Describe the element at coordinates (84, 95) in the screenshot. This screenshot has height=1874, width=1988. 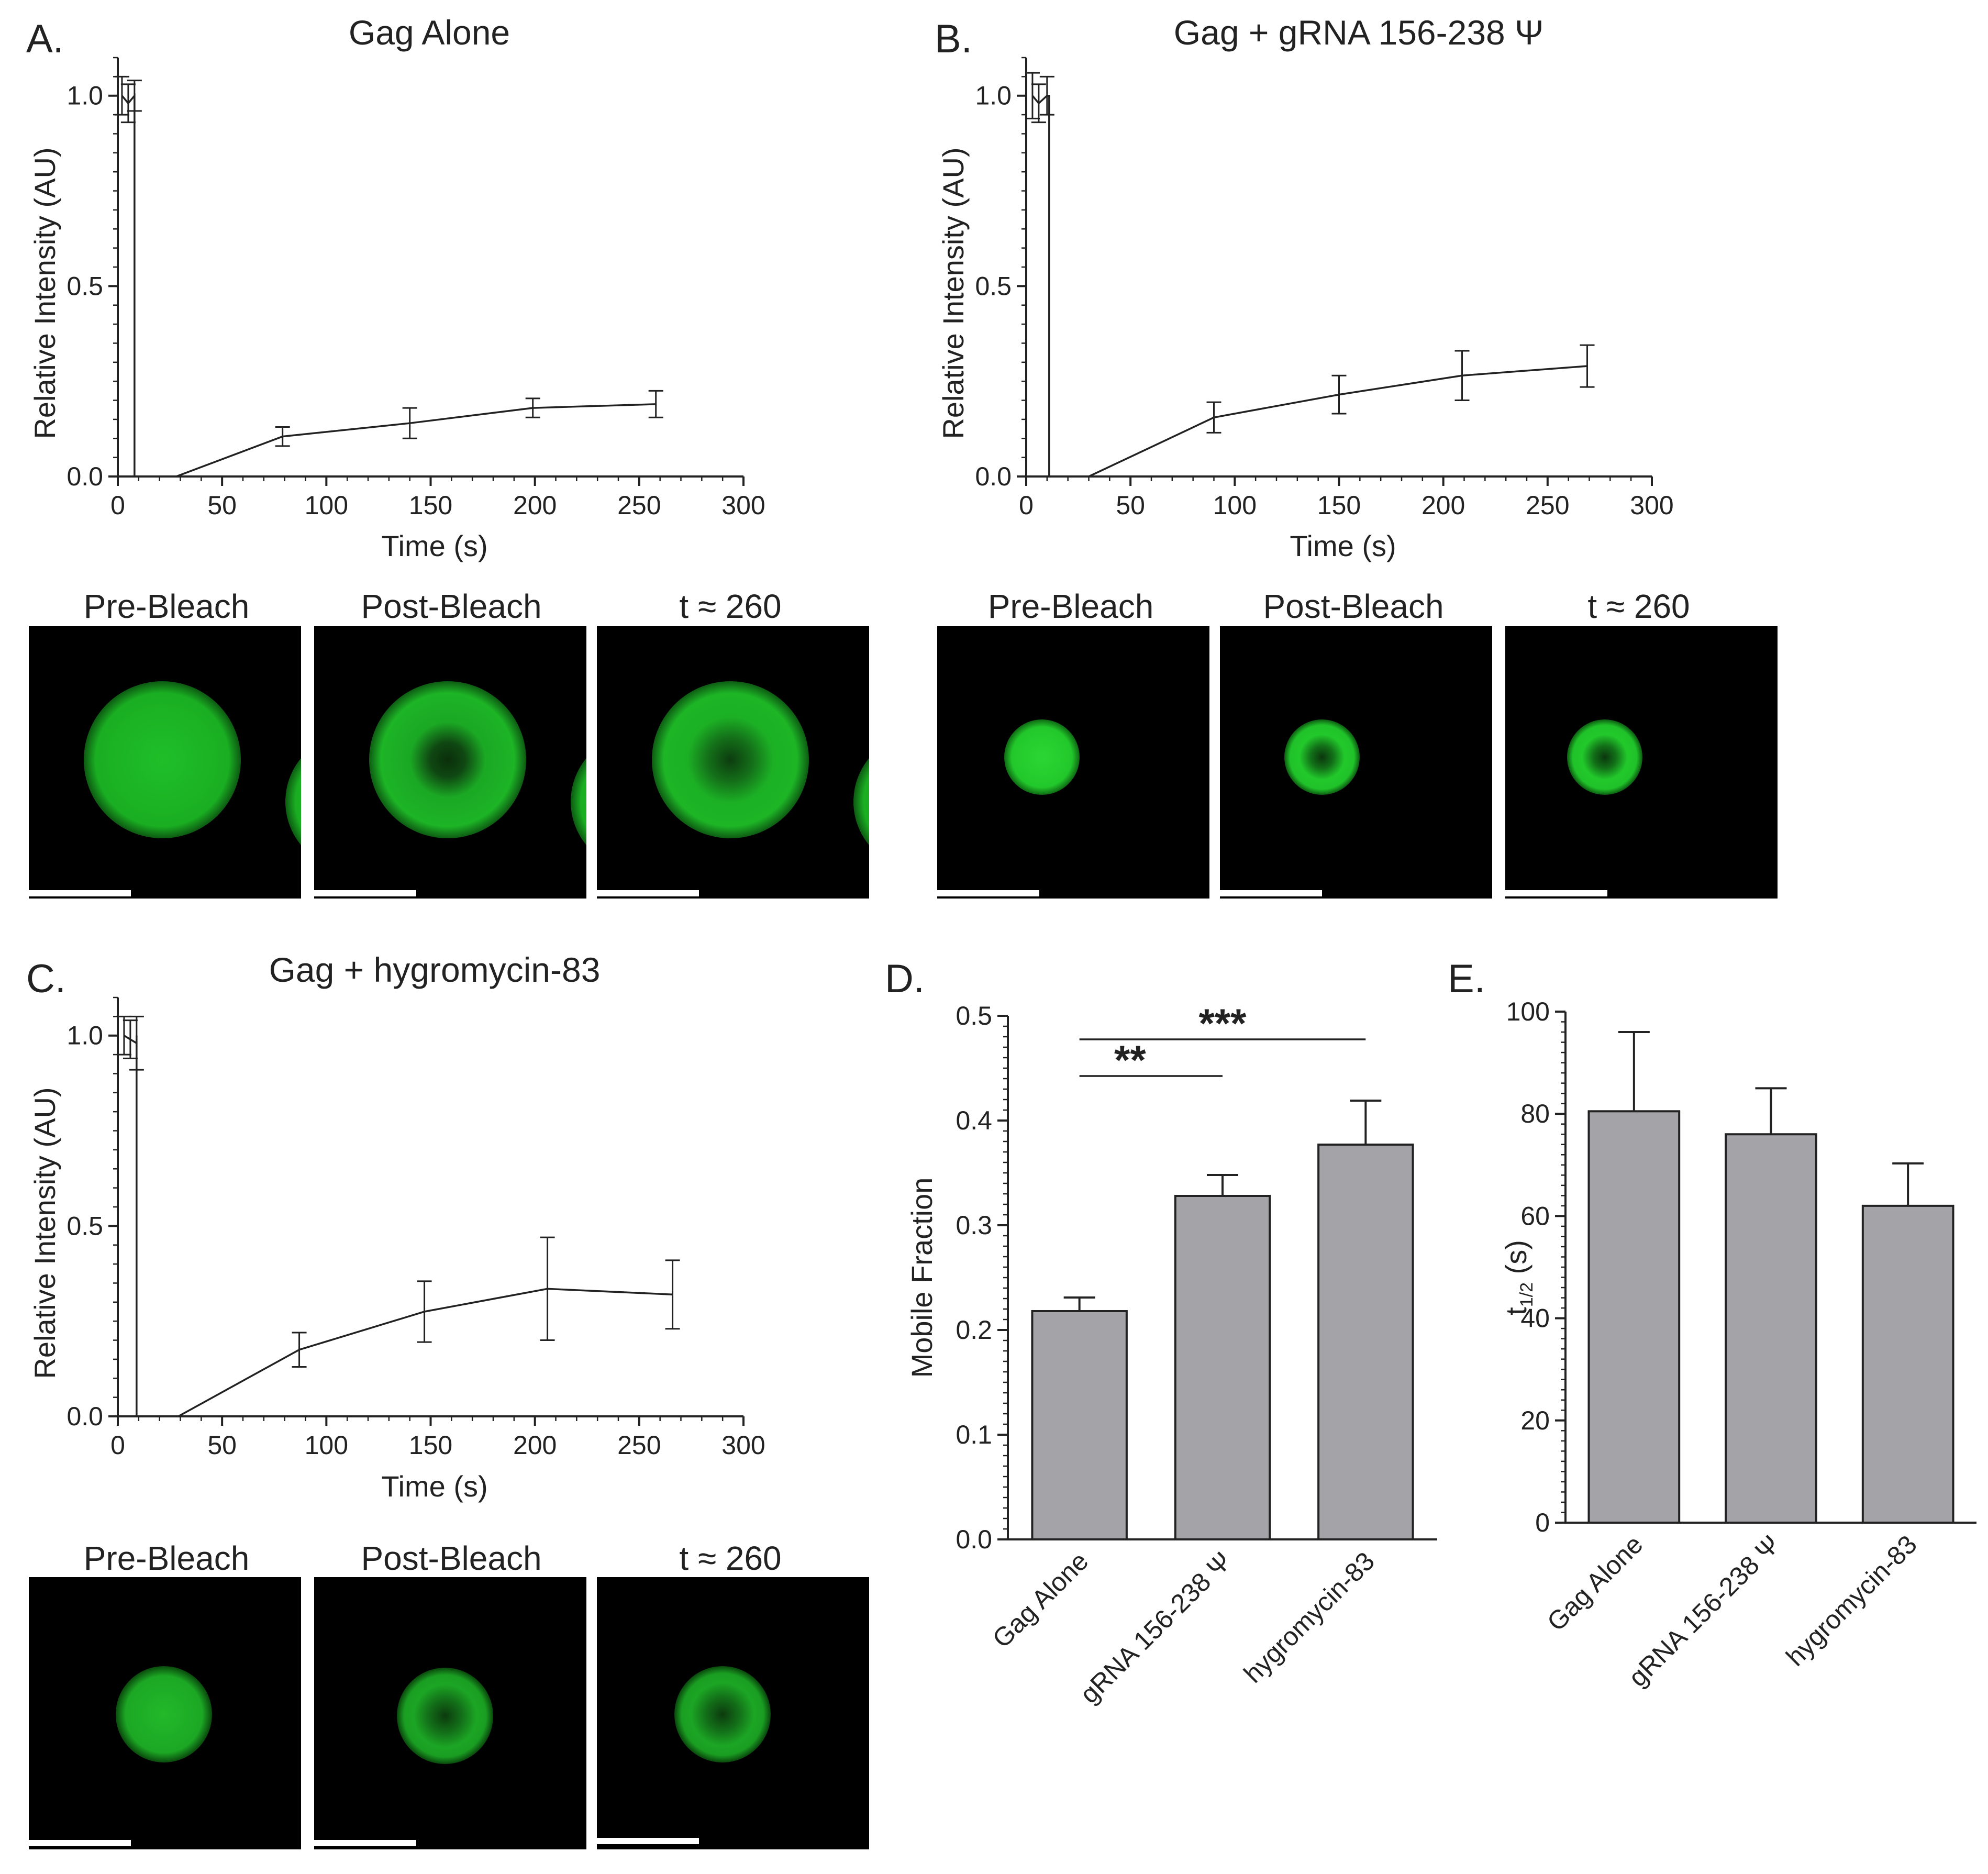
I see `y-tick-label: 1.0` at that location.